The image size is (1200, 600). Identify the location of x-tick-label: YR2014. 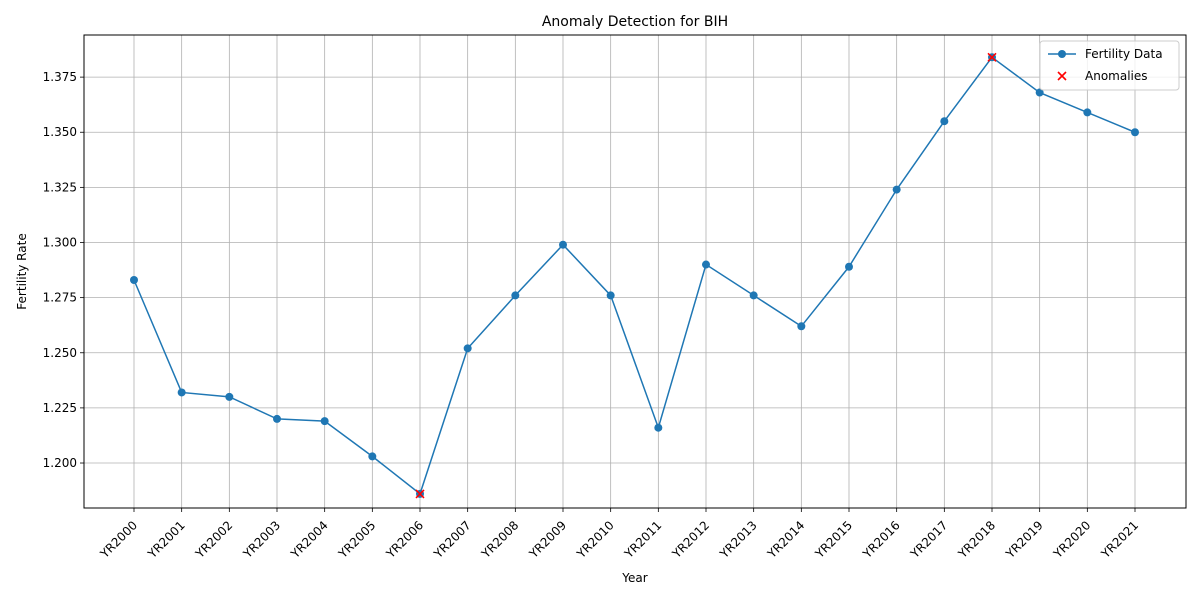
(785, 539).